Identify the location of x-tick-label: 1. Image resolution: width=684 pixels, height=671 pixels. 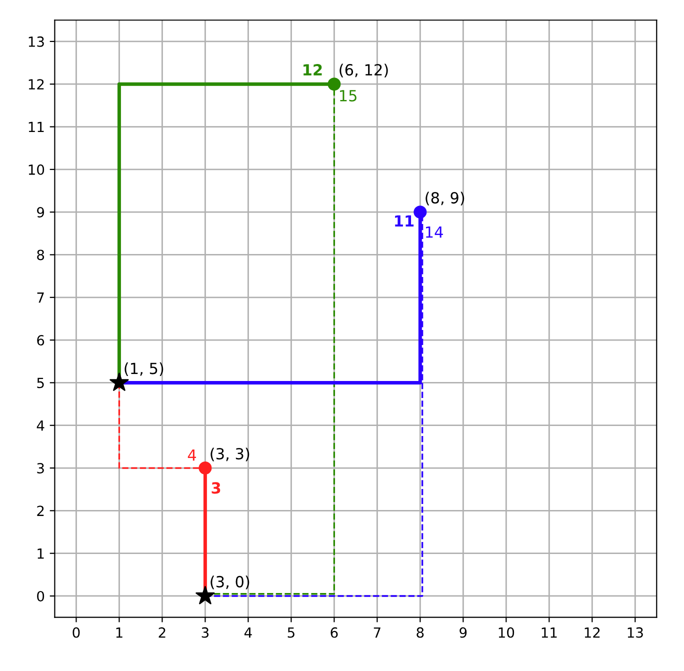
(119, 632).